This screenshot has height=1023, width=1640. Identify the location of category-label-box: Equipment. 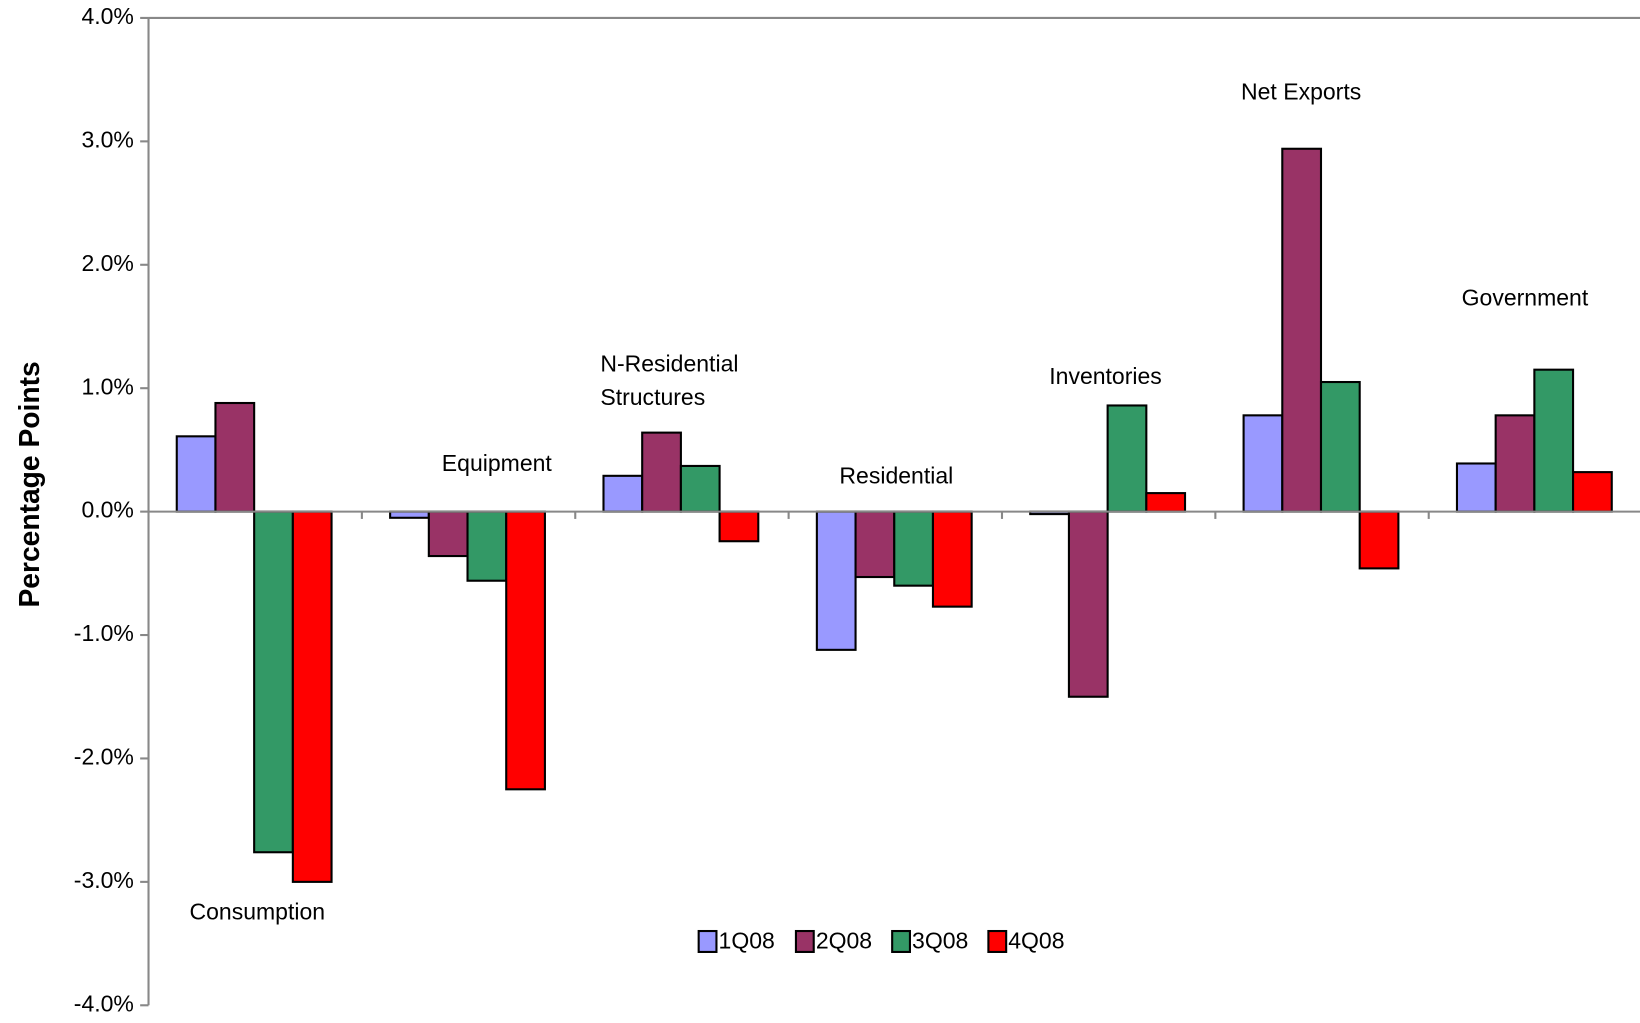
(496, 463).